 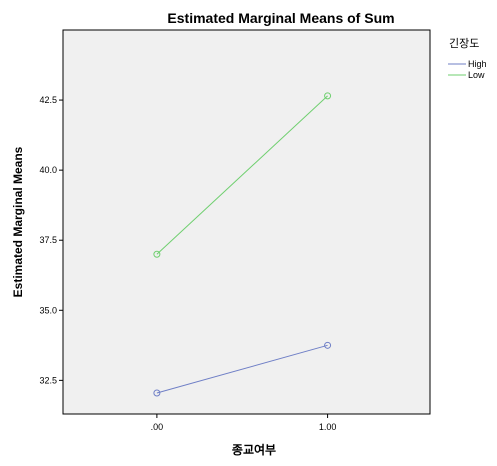 I want to click on y-ticks: 32.5 35.0 37.5 40.0 42.5, so click(x=51, y=240).